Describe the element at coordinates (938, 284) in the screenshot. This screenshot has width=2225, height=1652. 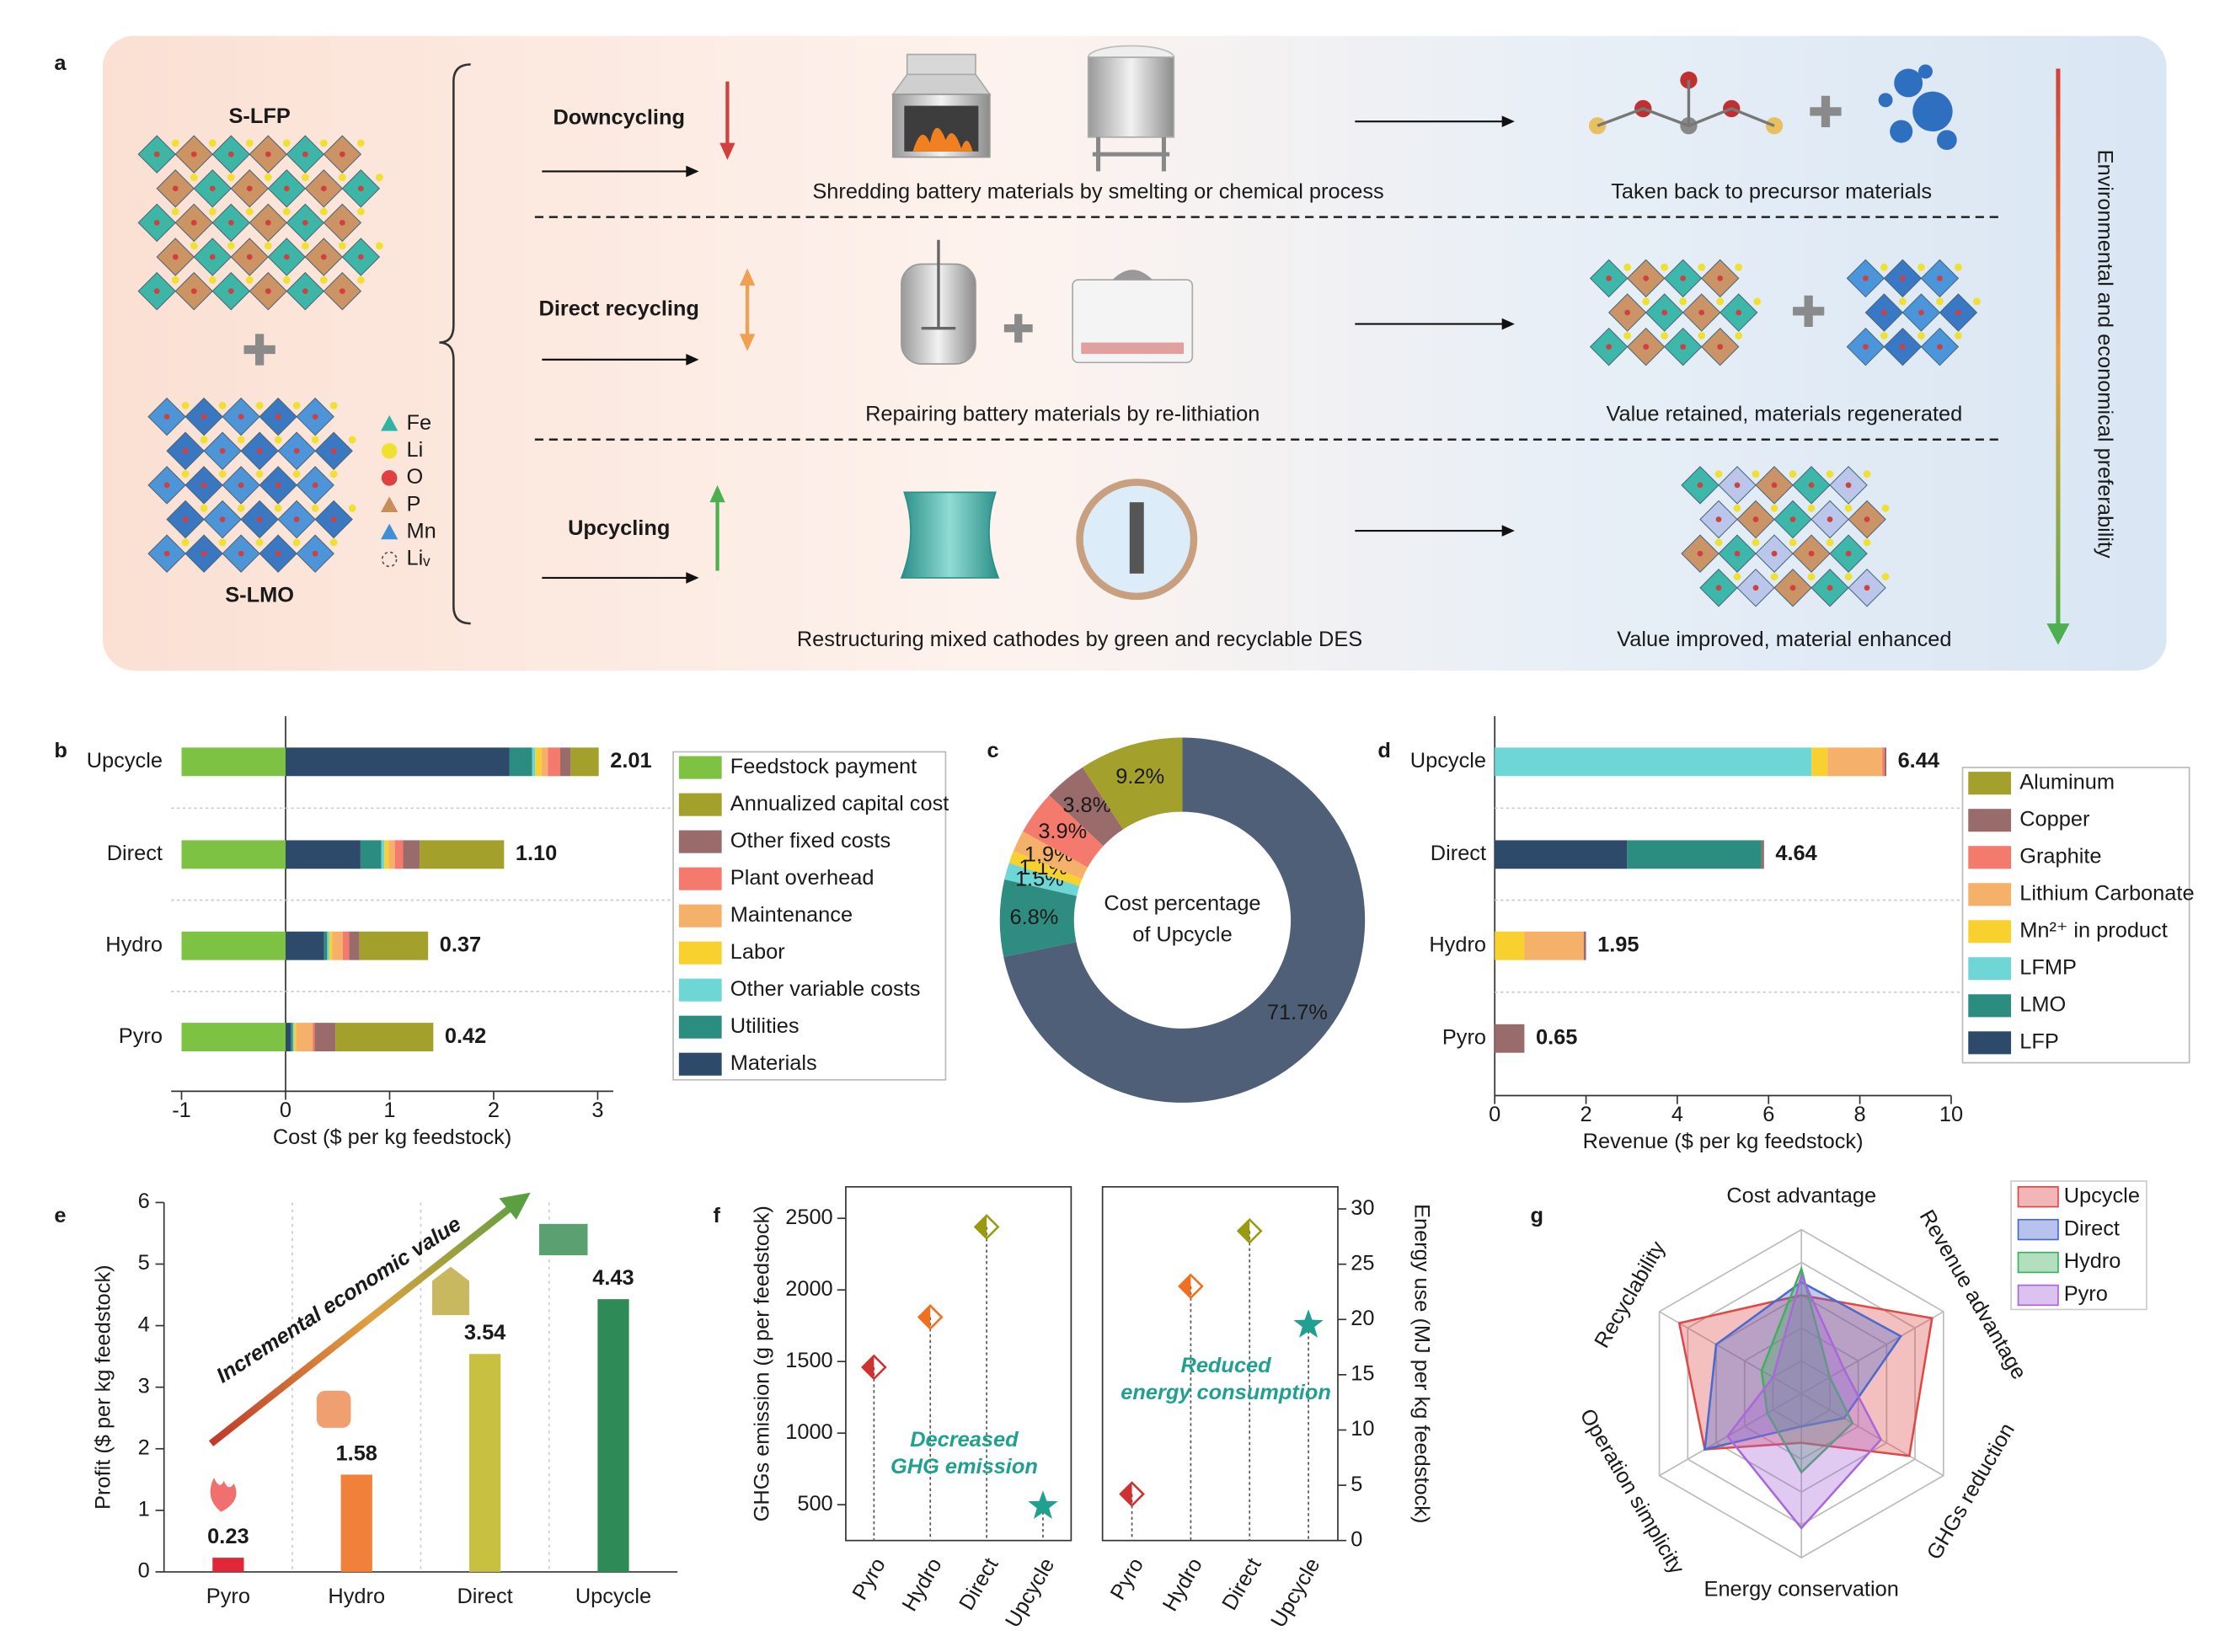
I see `reactor-icon` at that location.